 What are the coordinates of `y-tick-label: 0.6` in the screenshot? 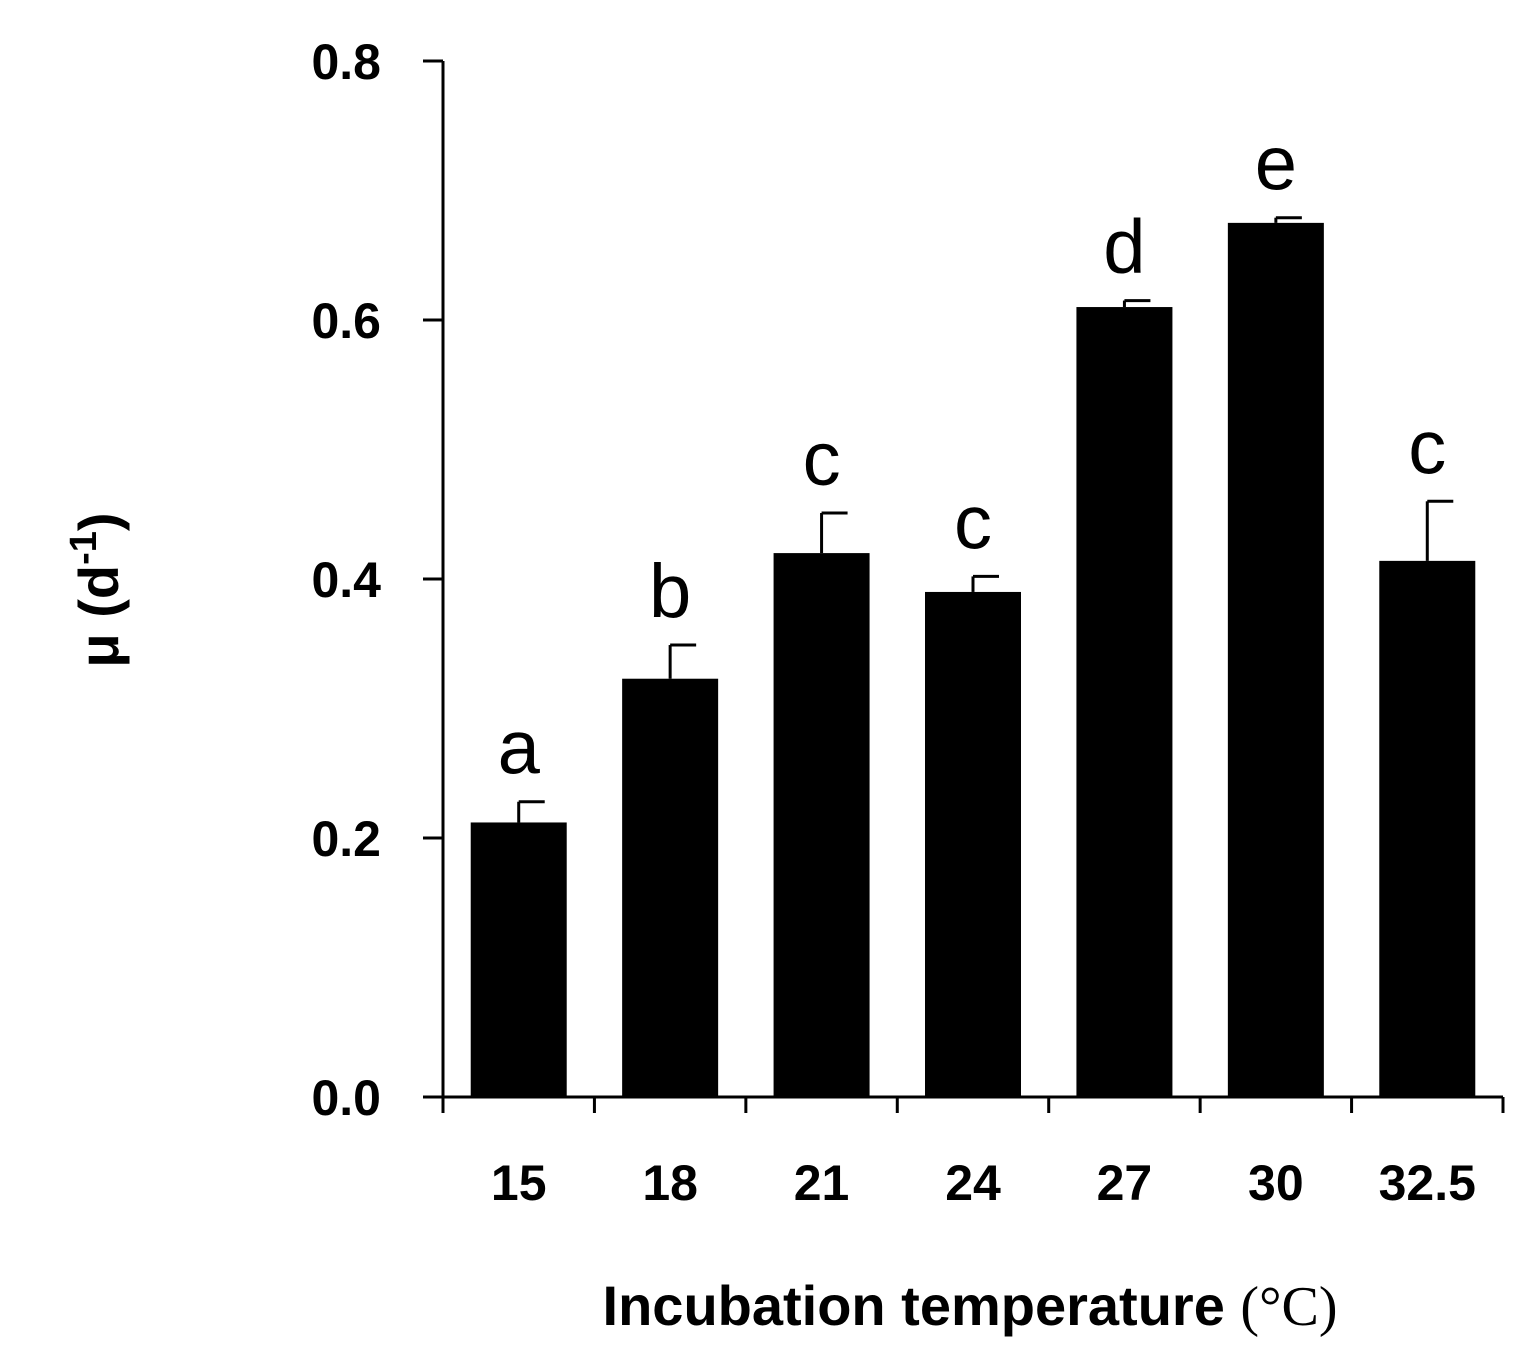 It's located at (346, 321).